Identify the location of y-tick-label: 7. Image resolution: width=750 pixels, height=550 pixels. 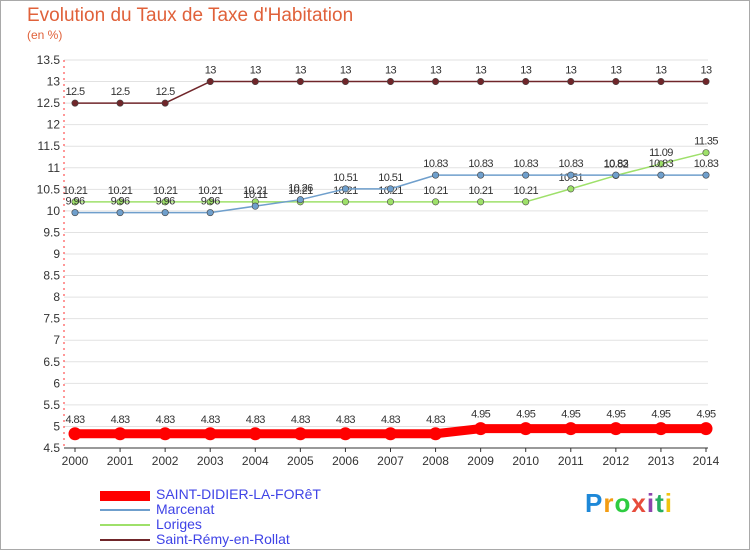
(56, 340).